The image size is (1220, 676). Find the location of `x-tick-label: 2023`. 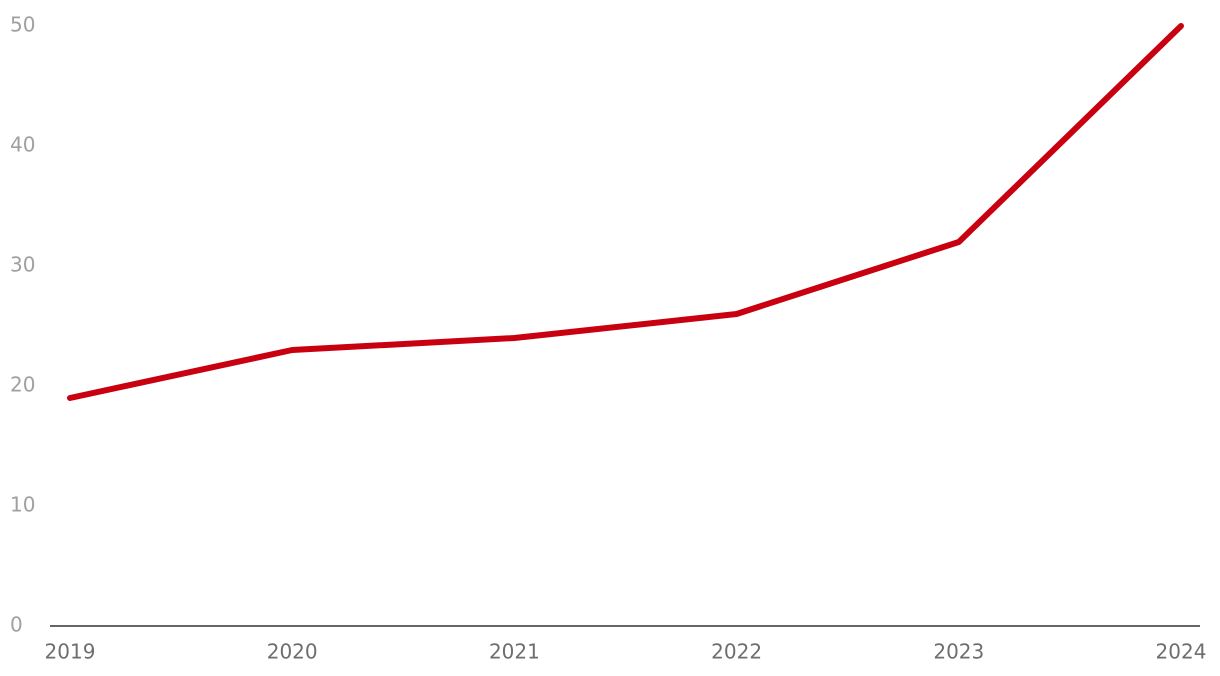

x-tick-label: 2023 is located at coordinates (958, 652).